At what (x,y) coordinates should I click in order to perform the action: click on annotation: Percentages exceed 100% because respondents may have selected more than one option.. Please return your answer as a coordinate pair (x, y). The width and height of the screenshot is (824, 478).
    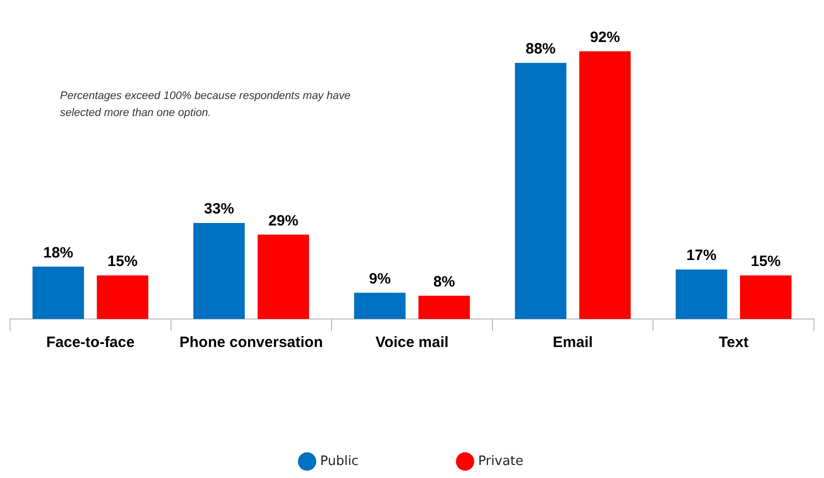
    Looking at the image, I should click on (206, 105).